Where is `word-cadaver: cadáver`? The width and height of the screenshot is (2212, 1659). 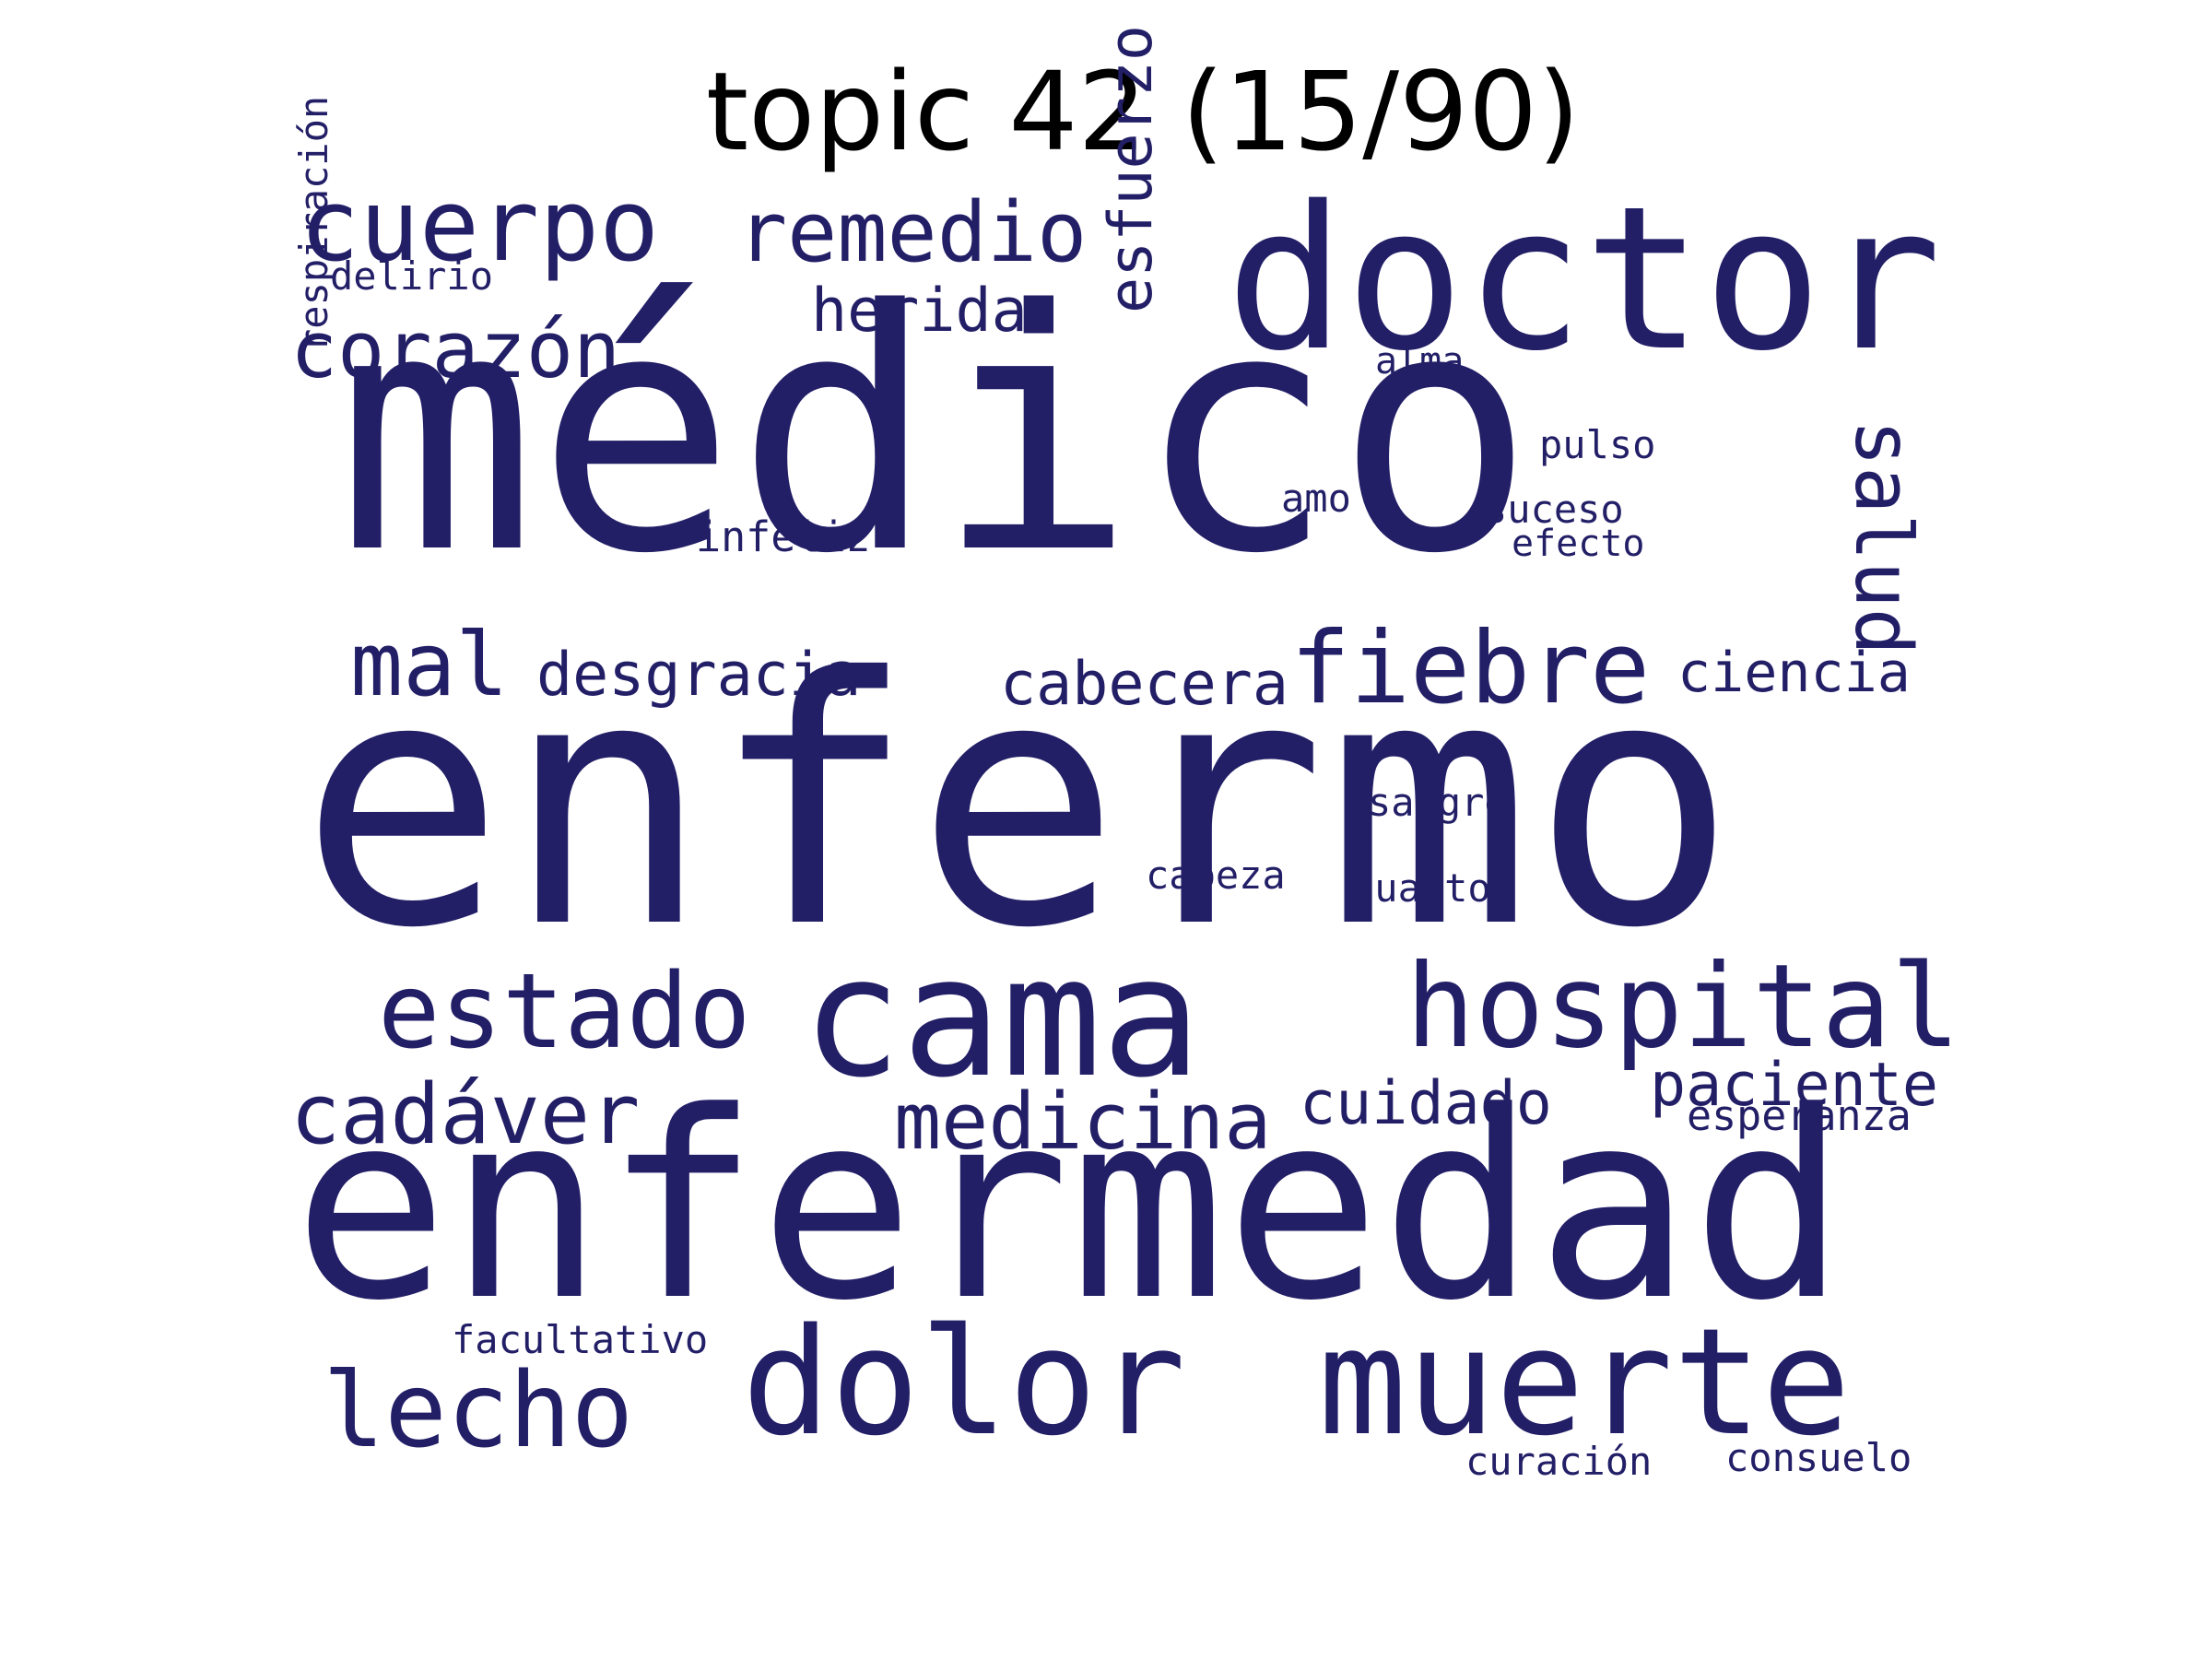 word-cadaver: cadáver is located at coordinates (465, 1114).